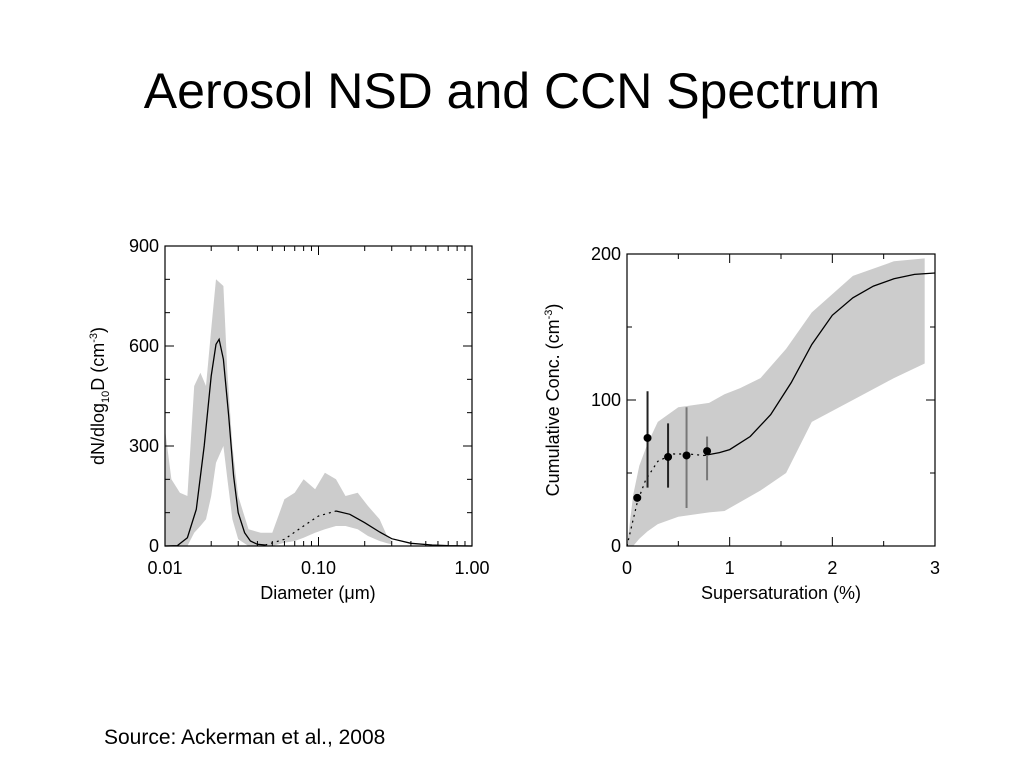  What do you see at coordinates (606, 254) in the screenshot?
I see `ccn-y-tick-label: 200` at bounding box center [606, 254].